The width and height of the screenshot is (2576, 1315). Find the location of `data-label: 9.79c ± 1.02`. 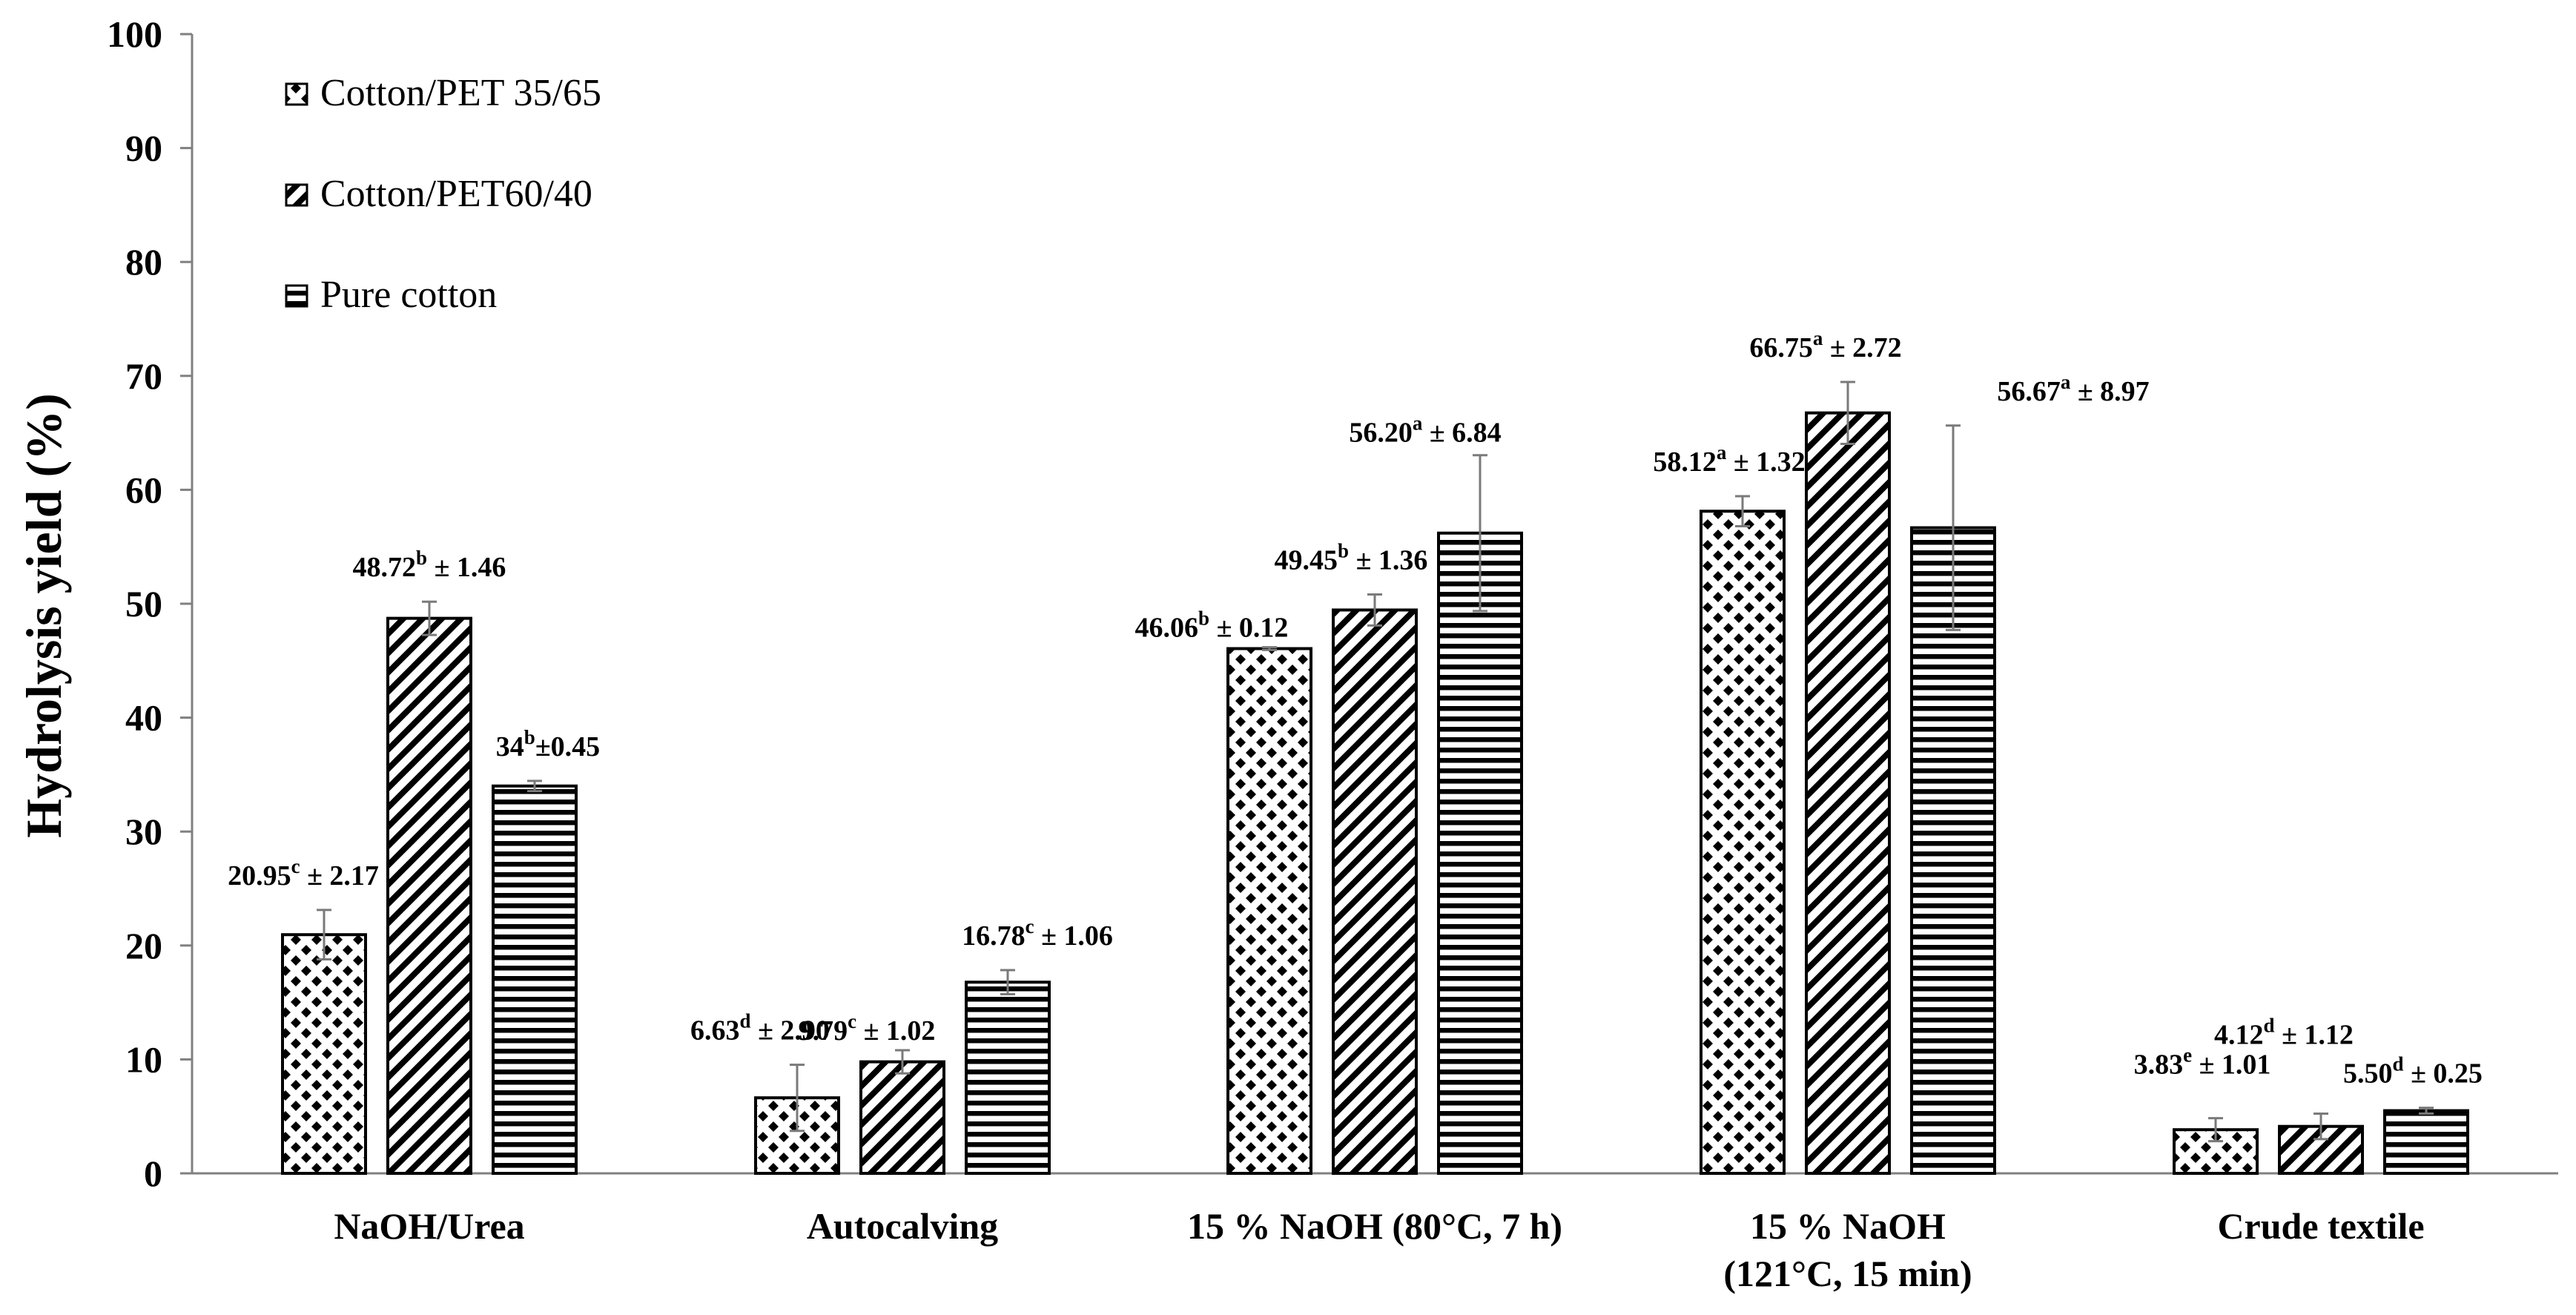

data-label: 9.79c ± 1.02 is located at coordinates (867, 1028).